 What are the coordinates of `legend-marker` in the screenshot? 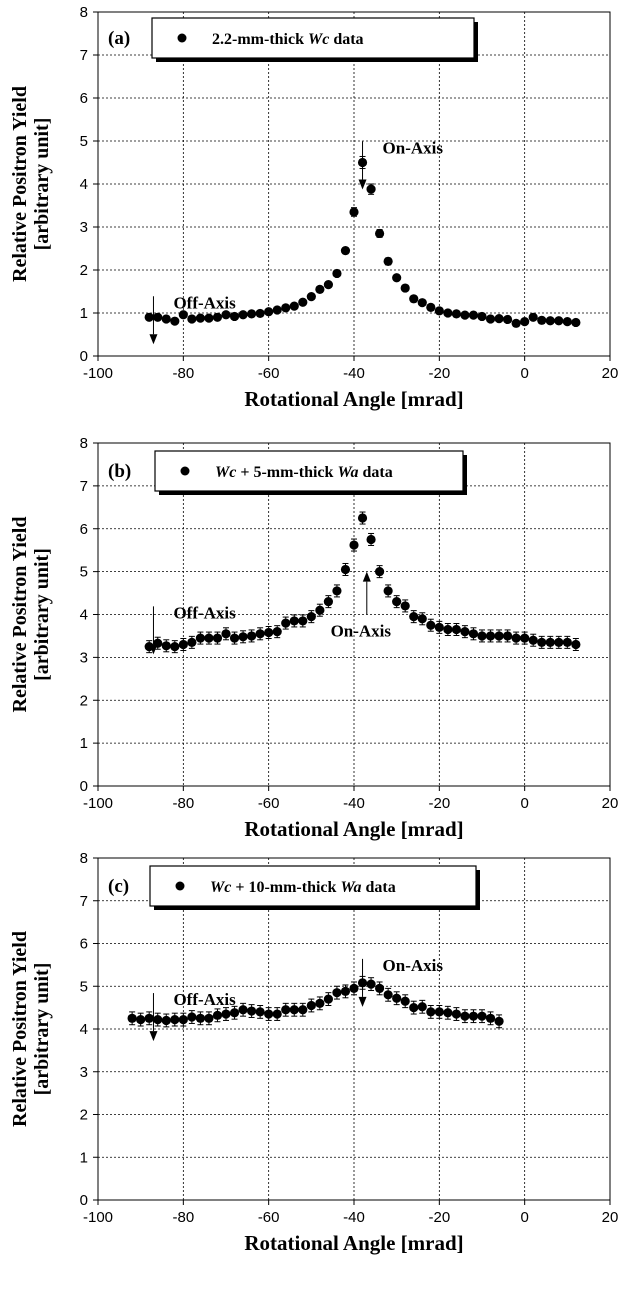 It's located at (185, 471).